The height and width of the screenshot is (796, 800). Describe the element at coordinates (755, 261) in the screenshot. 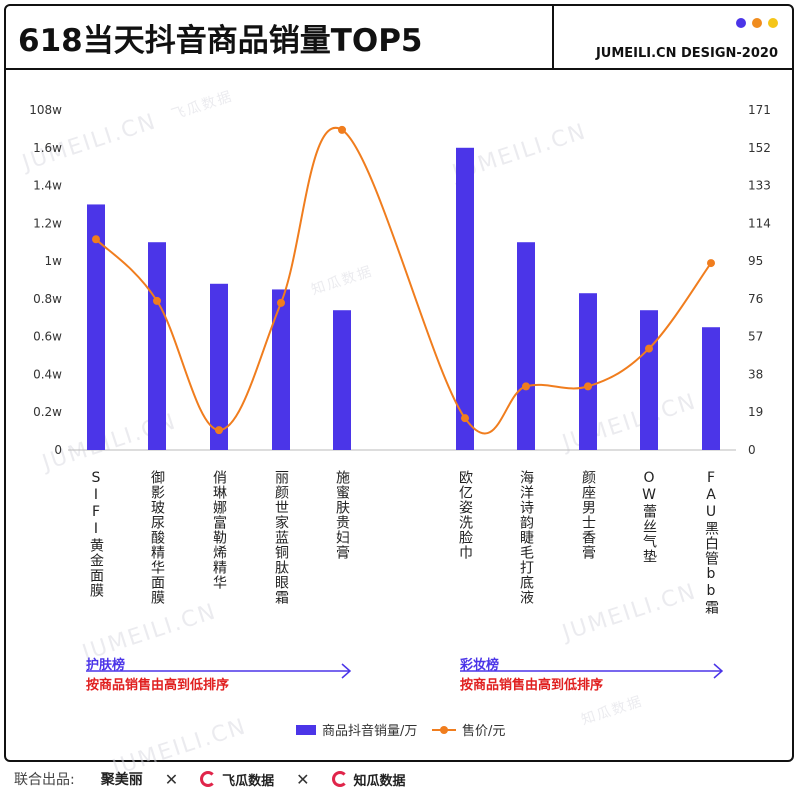

I see `right-tick-label: 95` at that location.